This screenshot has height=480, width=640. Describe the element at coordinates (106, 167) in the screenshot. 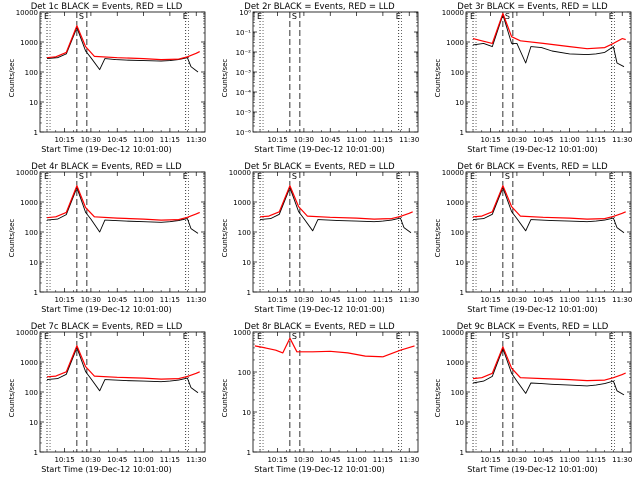

I see `chart-title: Det 4r BLACK = Events, RED = LLD` at that location.